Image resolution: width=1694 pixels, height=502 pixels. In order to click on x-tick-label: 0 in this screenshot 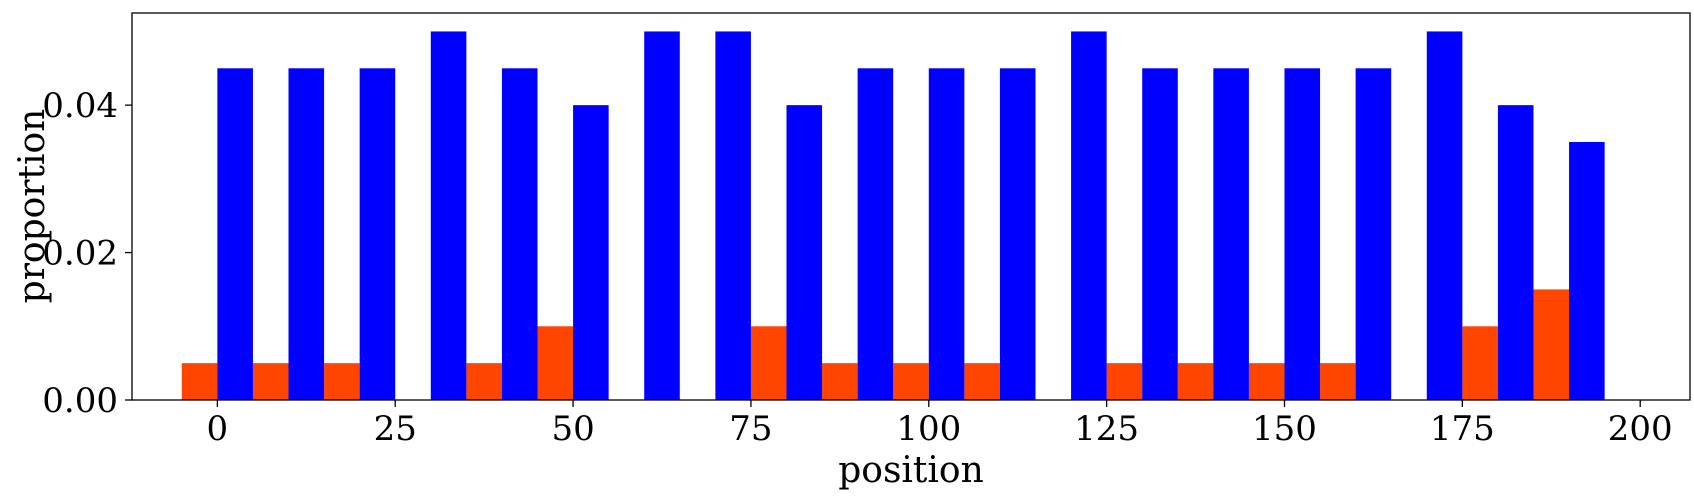, I will do `click(218, 429)`.